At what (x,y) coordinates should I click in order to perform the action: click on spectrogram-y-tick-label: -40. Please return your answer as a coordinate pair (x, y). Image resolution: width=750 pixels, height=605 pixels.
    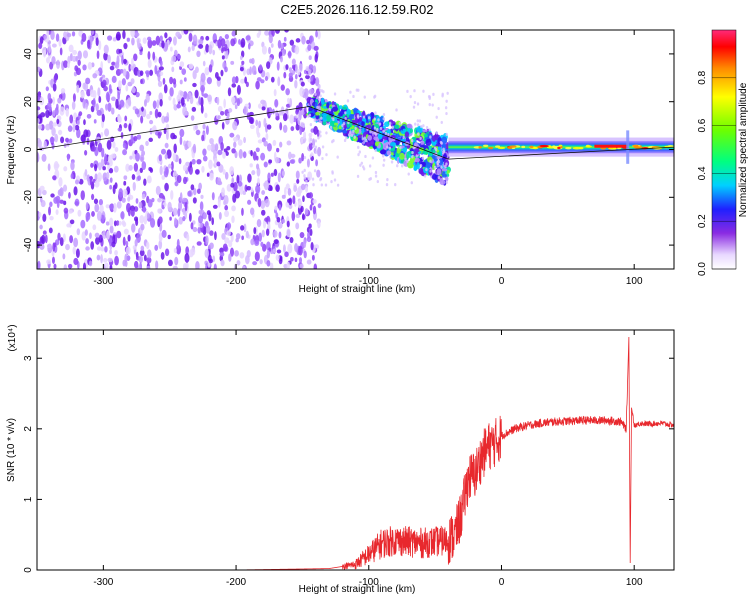
    Looking at the image, I should click on (28, 244).